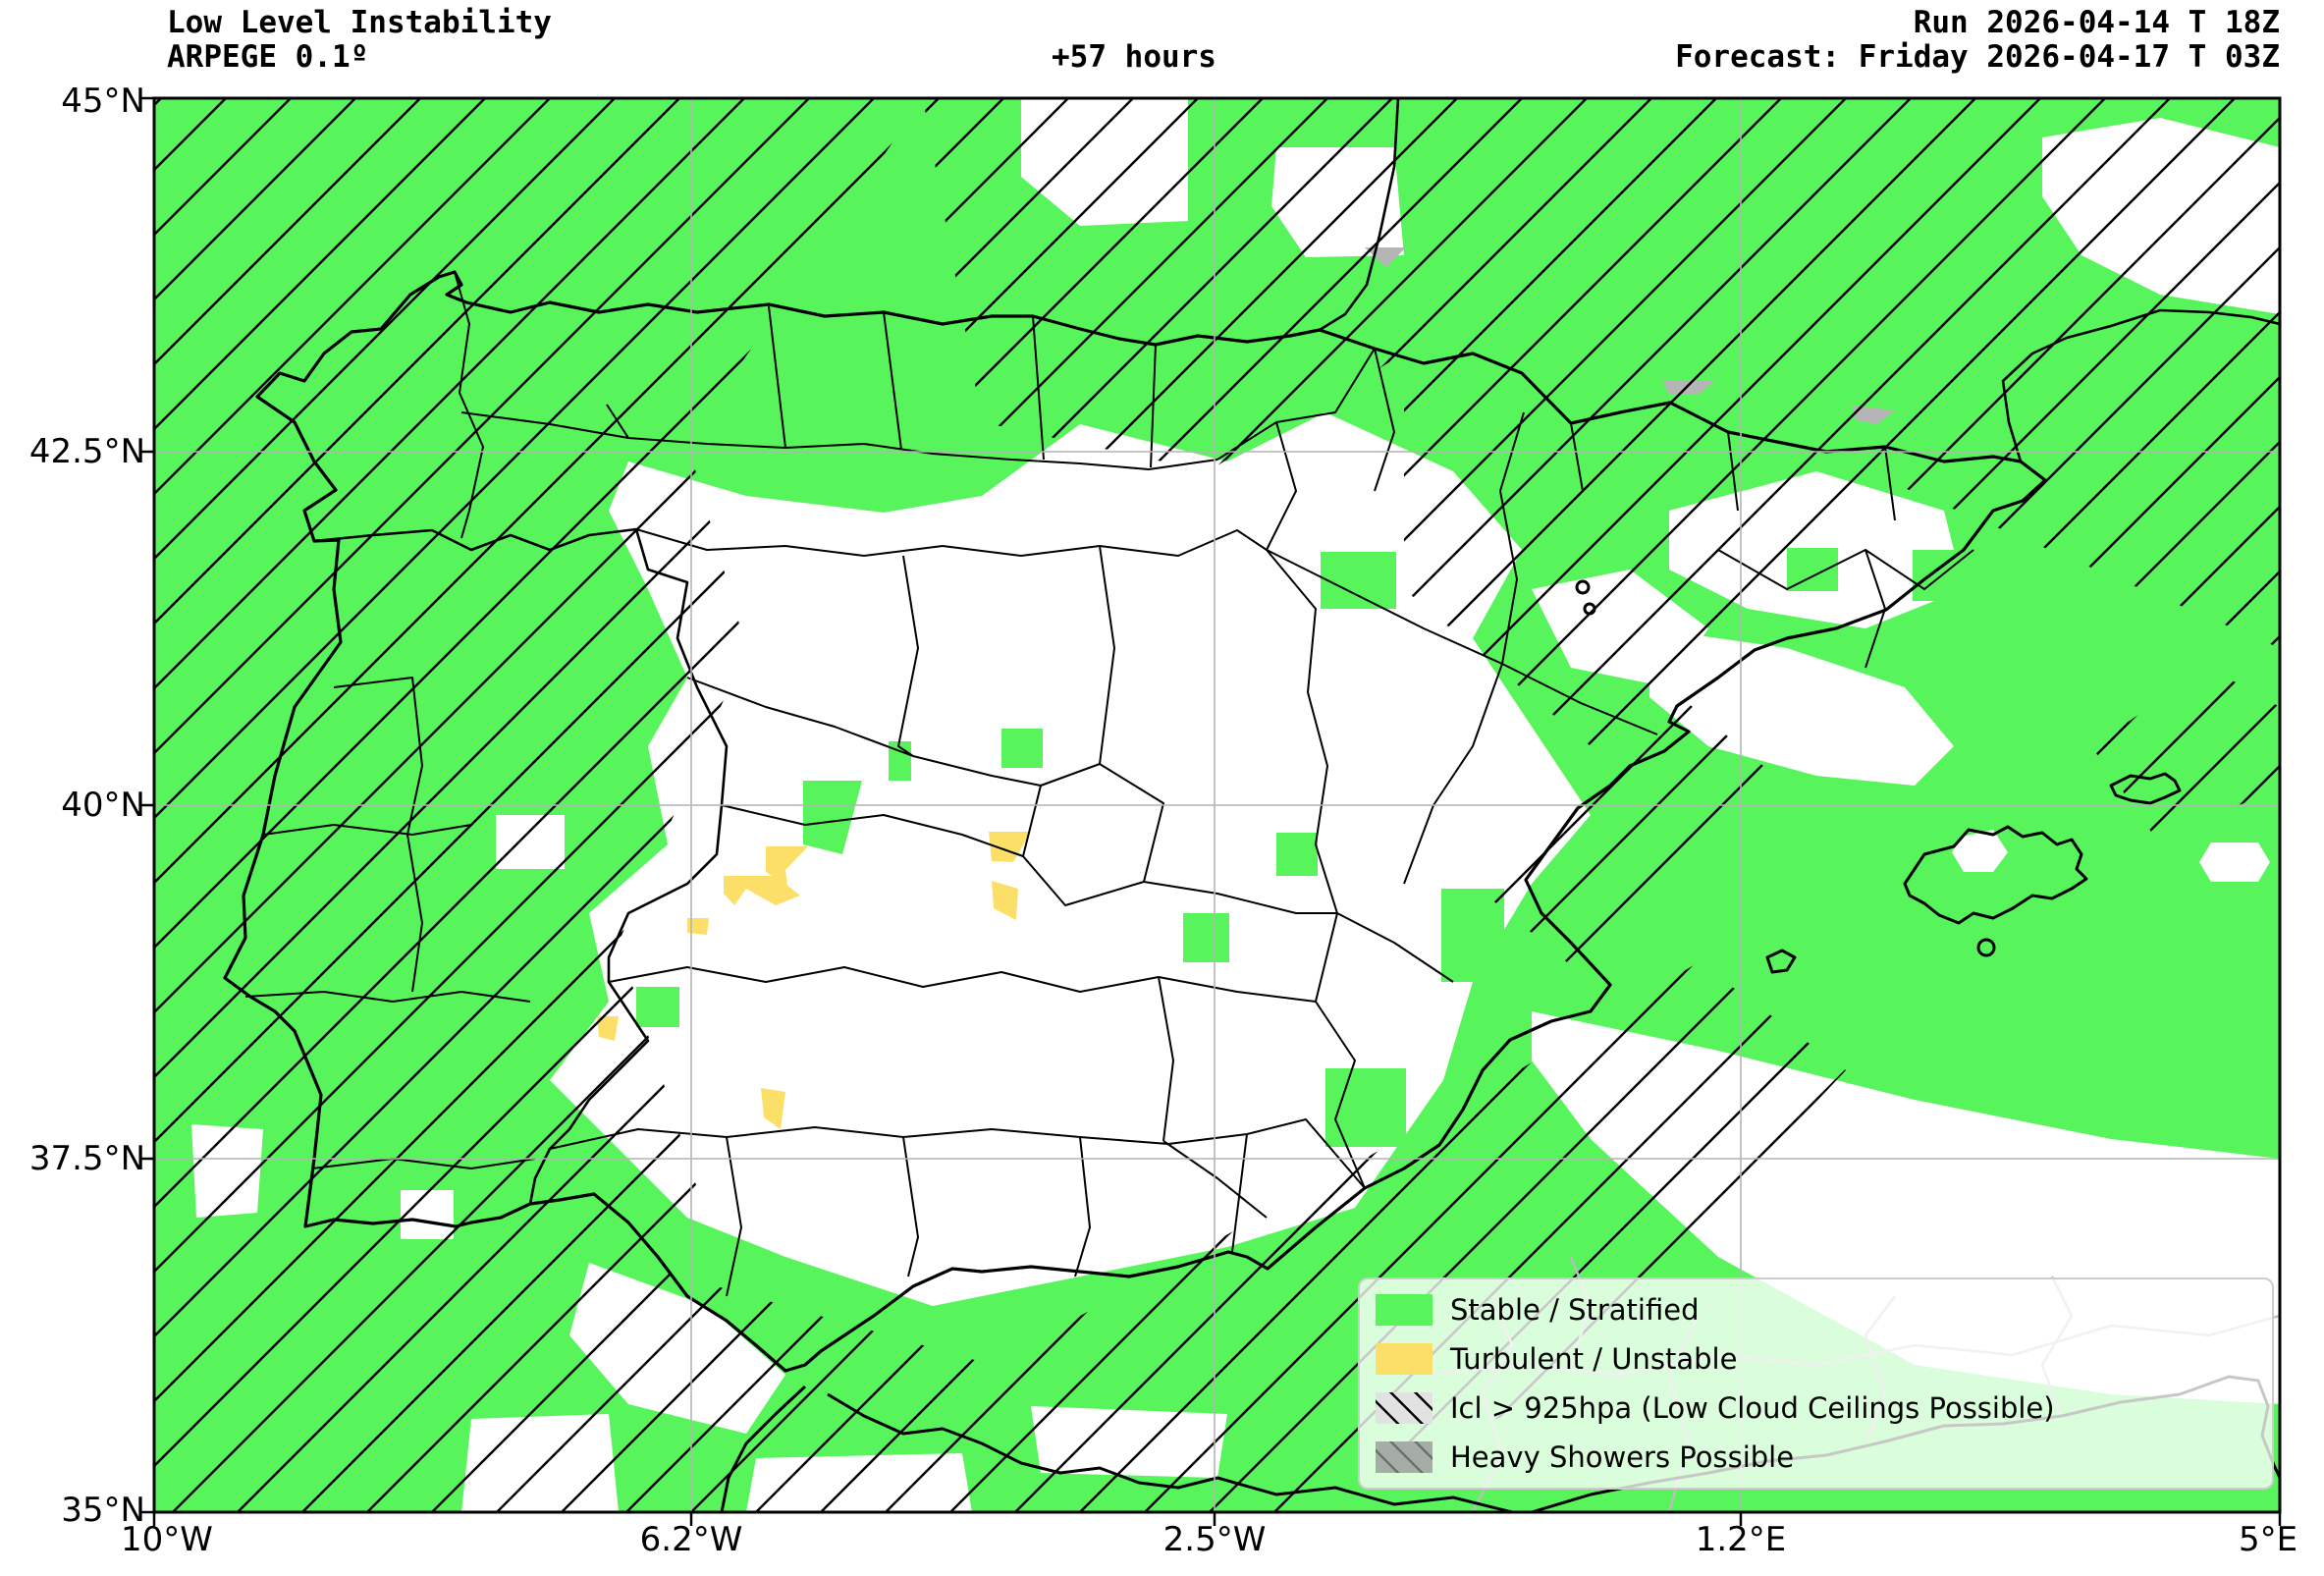 The height and width of the screenshot is (1576, 2324). Describe the element at coordinates (1878, 777) in the screenshot. I see `balearic-islands` at that location.